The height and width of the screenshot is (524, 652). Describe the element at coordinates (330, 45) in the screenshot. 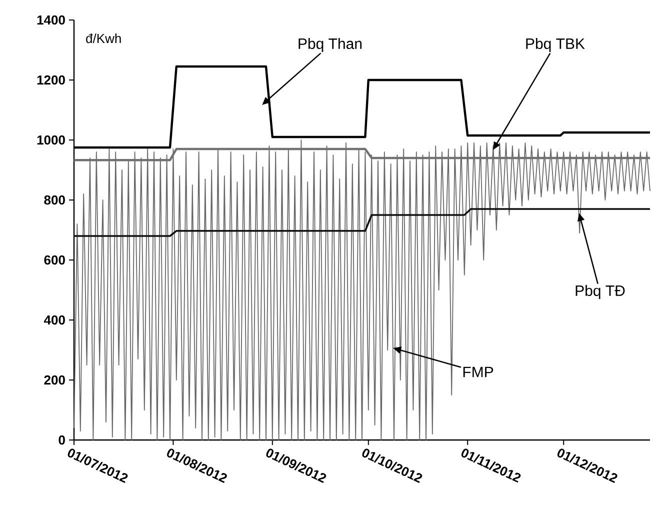

I see `series-label: Pbq Than` at that location.